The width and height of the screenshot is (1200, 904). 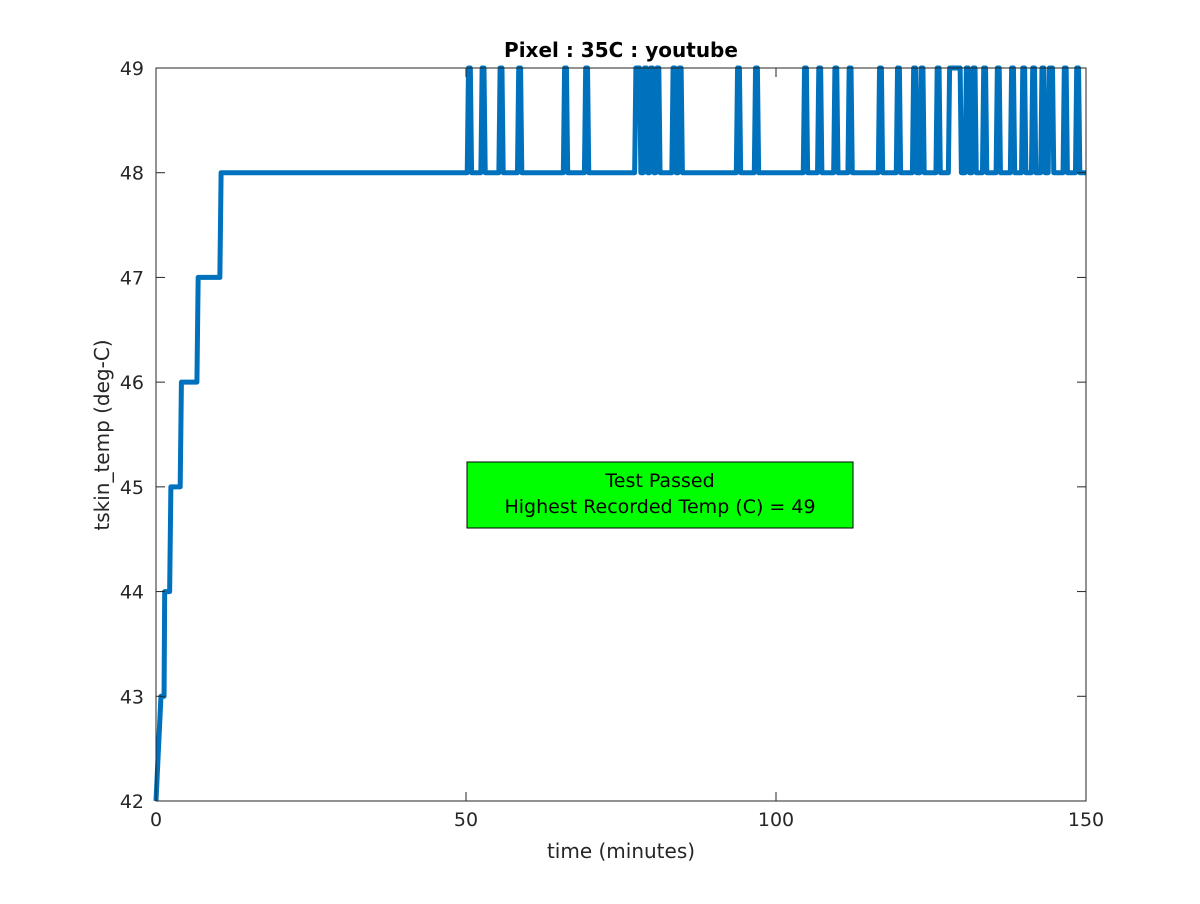 What do you see at coordinates (156, 820) in the screenshot?
I see `x-tick-label: 0` at bounding box center [156, 820].